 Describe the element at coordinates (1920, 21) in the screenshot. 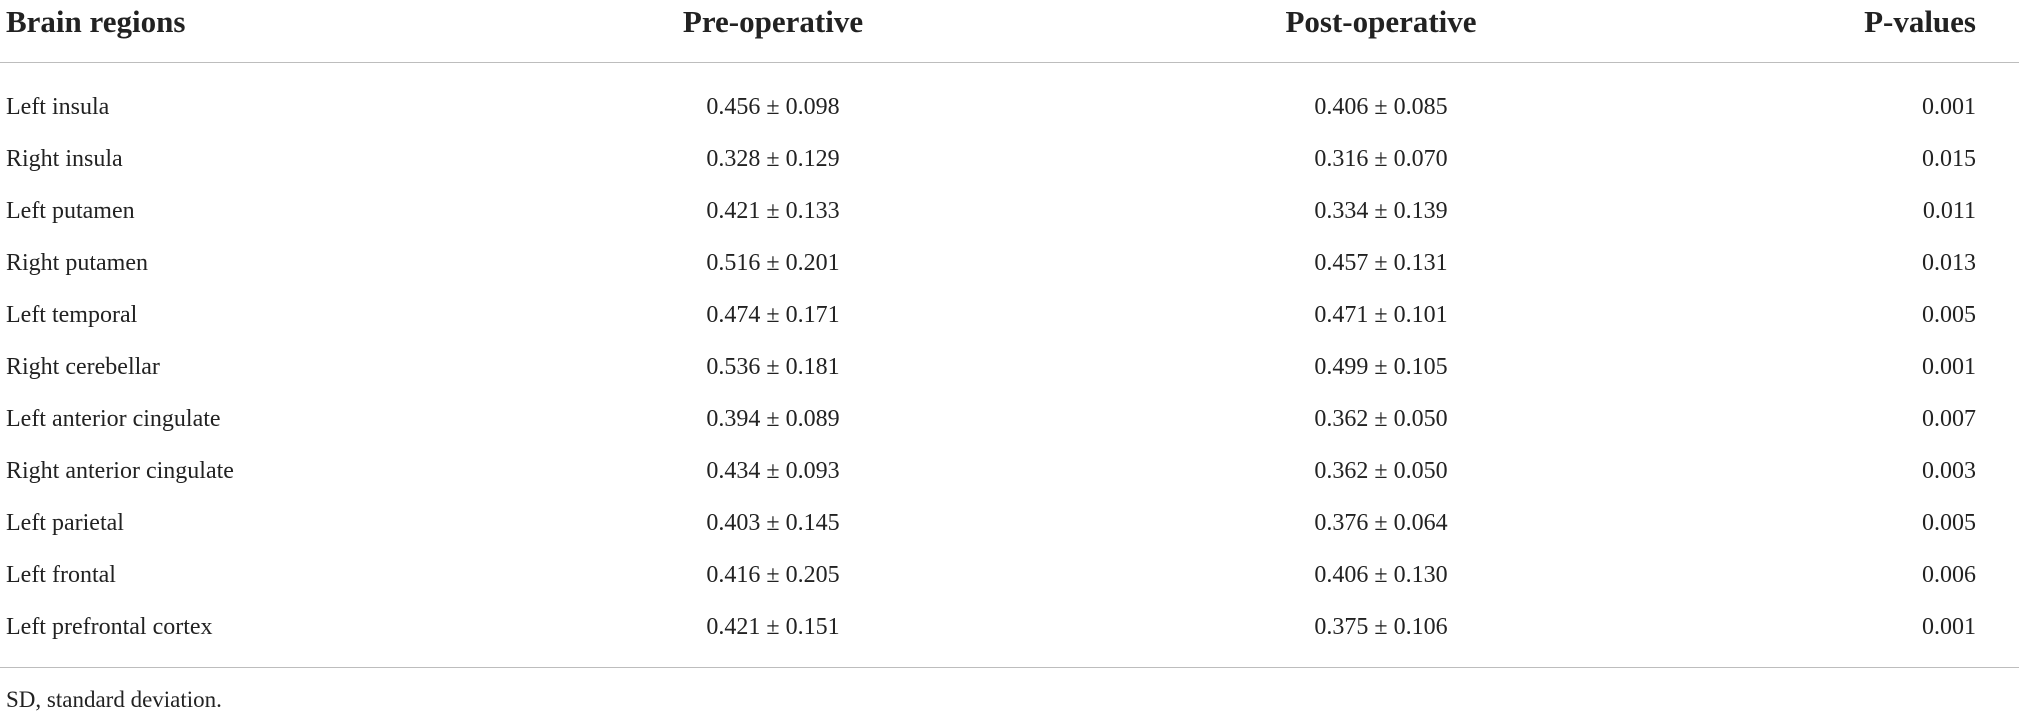

I see `column-header: P-values` at that location.